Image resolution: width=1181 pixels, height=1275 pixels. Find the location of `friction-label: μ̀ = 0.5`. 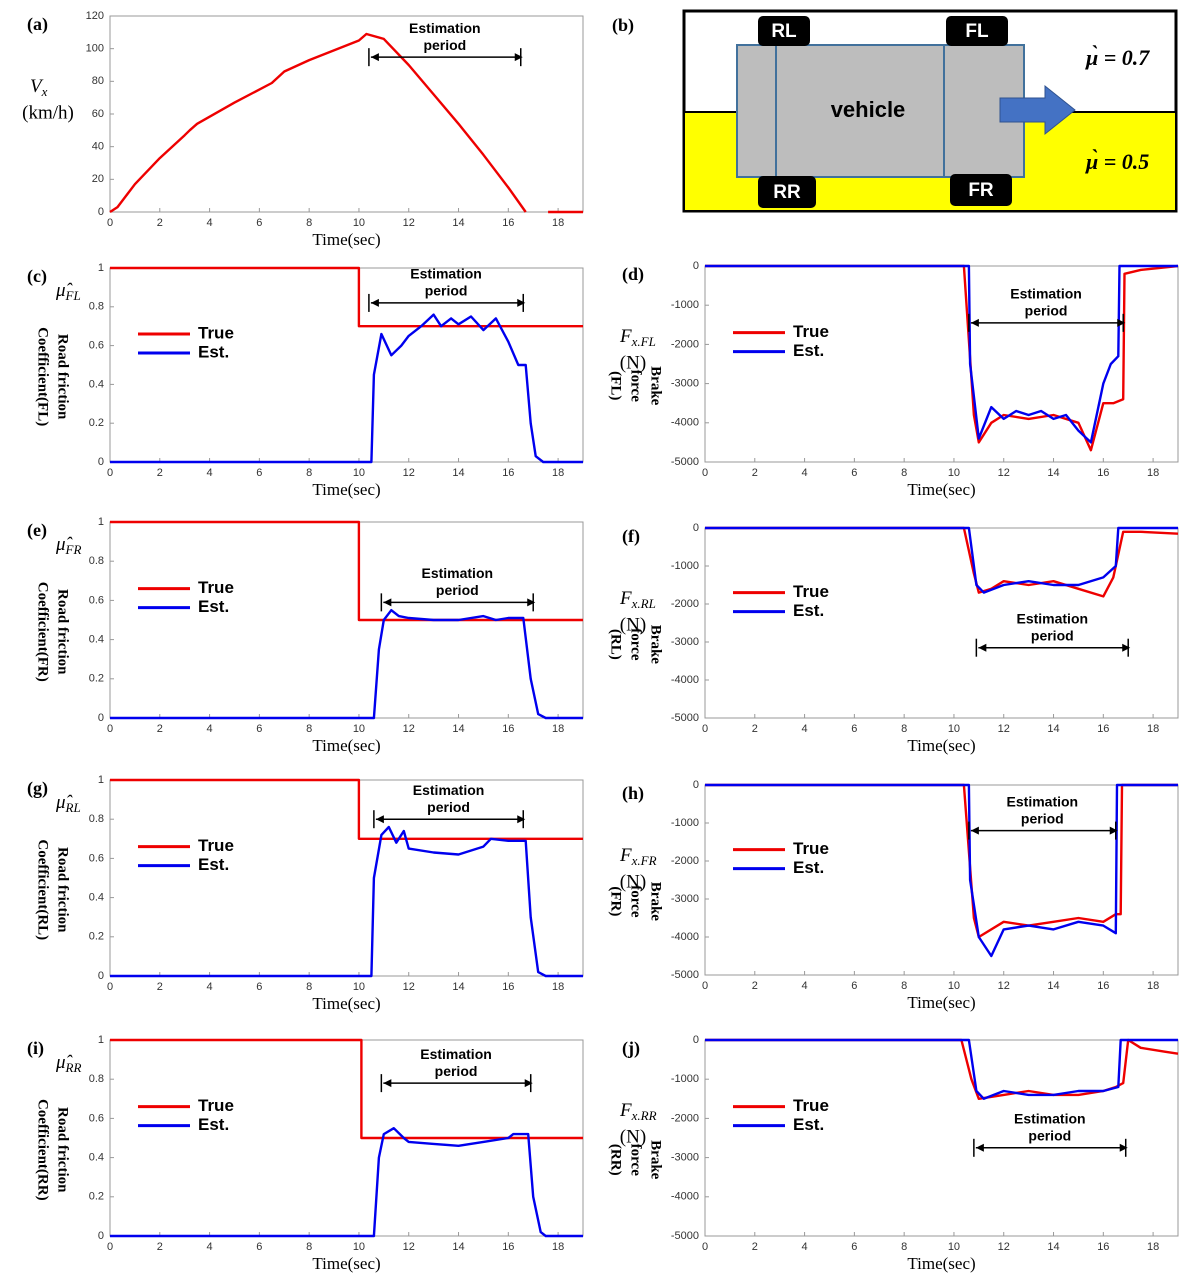

friction-label: μ̀ = 0.5 is located at coordinates (1117, 161).